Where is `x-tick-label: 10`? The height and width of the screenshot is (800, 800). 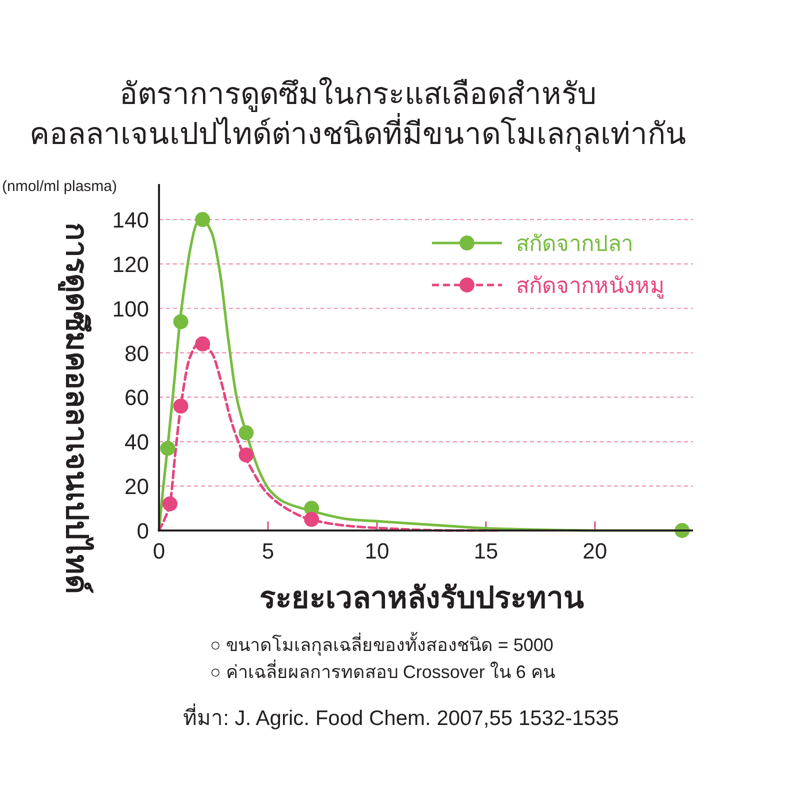 x-tick-label: 10 is located at coordinates (377, 551).